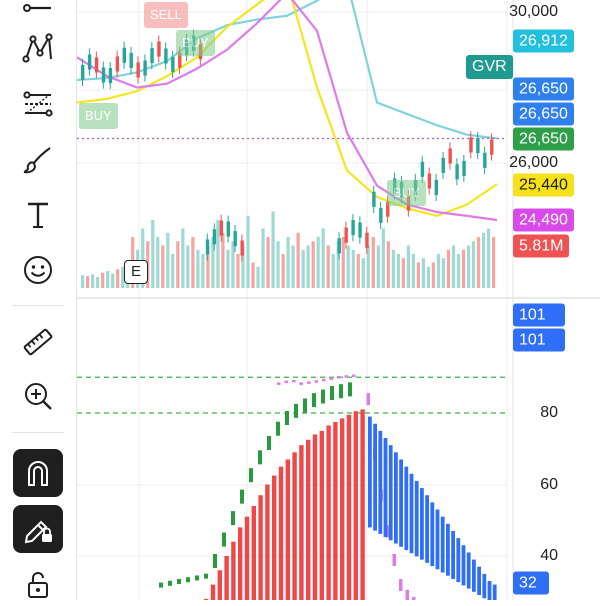  I want to click on pattern-tool, so click(38, 48).